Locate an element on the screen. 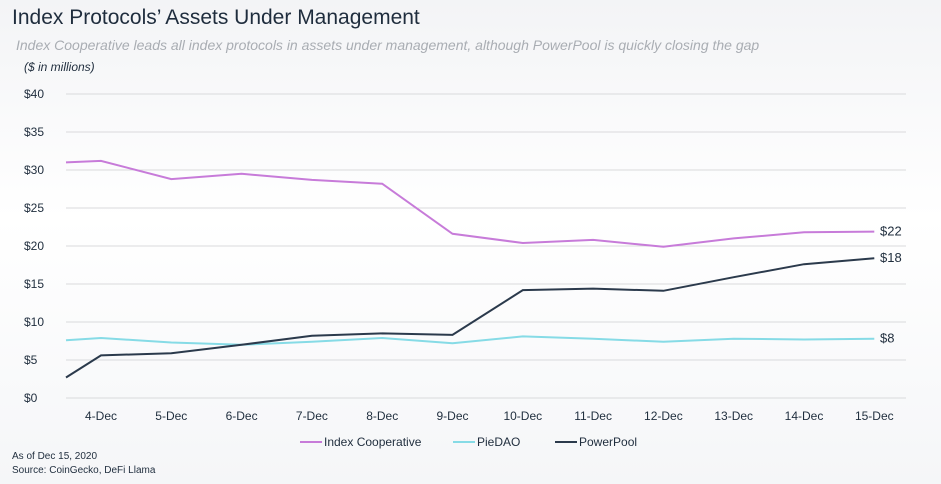 The image size is (941, 484). end-value-label: $8 is located at coordinates (887, 338).